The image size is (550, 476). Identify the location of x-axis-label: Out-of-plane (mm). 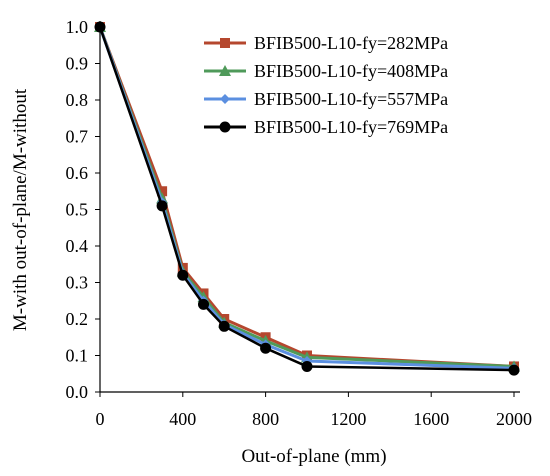
(313, 456).